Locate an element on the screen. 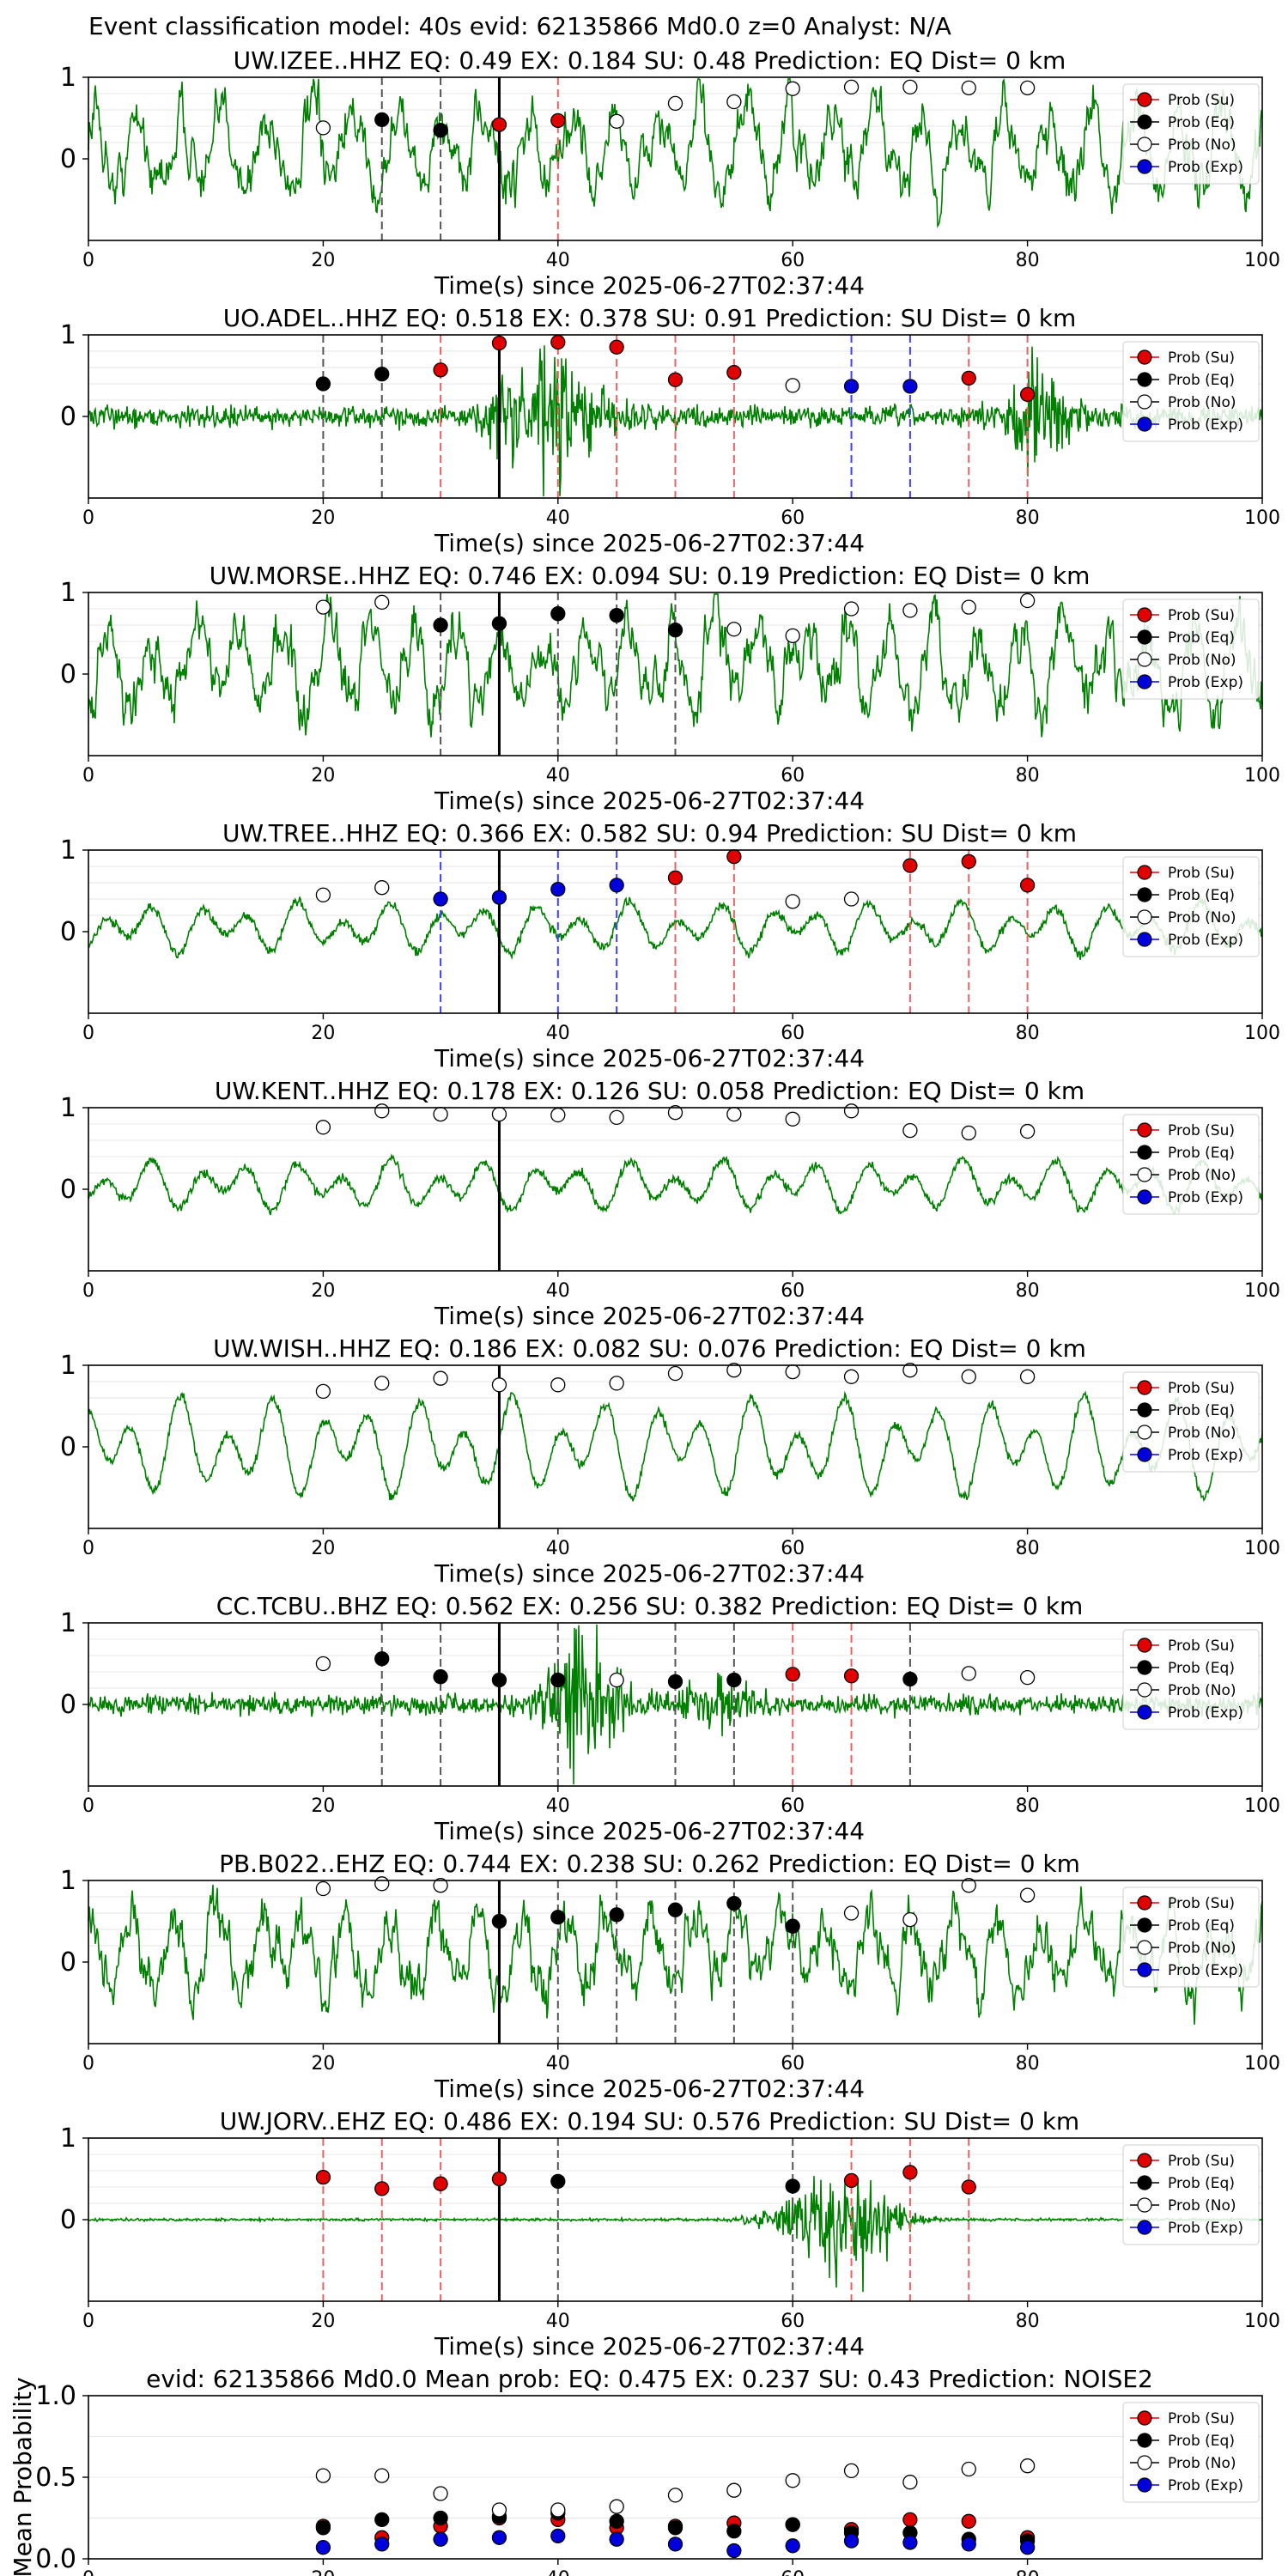  y-axis-label: Mean Probability is located at coordinates (23, 2477).